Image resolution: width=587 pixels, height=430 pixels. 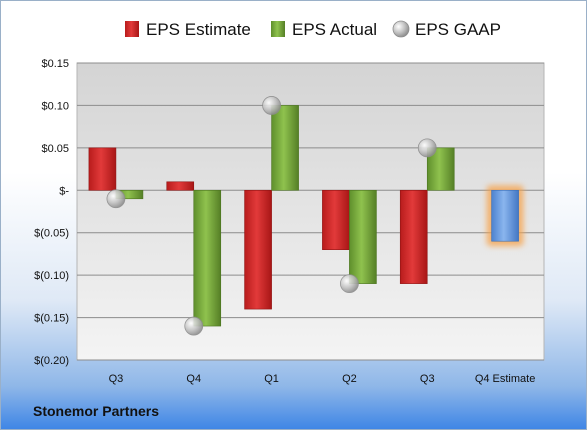 I want to click on y-tick-label: $0.15, so click(x=55, y=64).